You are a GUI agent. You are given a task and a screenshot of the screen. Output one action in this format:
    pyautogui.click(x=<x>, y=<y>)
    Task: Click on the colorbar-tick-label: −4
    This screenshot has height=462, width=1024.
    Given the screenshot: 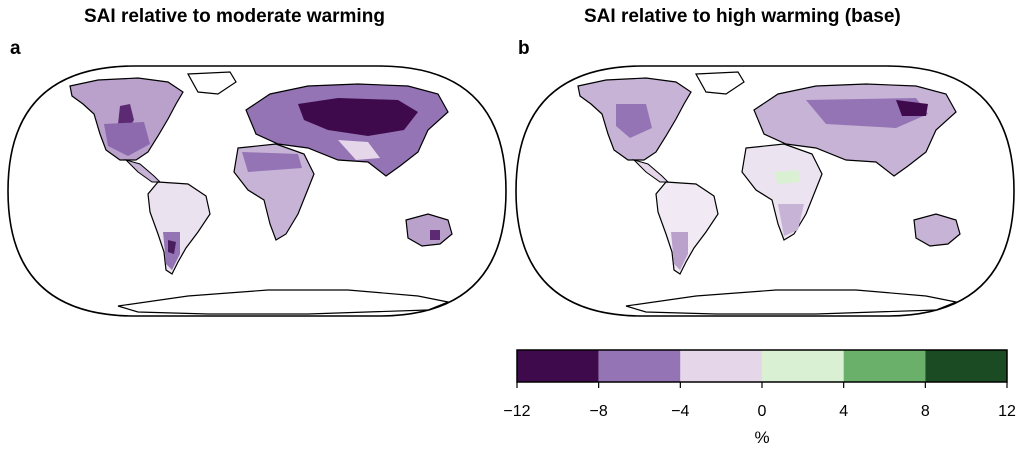 What is the action you would take?
    pyautogui.click(x=680, y=411)
    